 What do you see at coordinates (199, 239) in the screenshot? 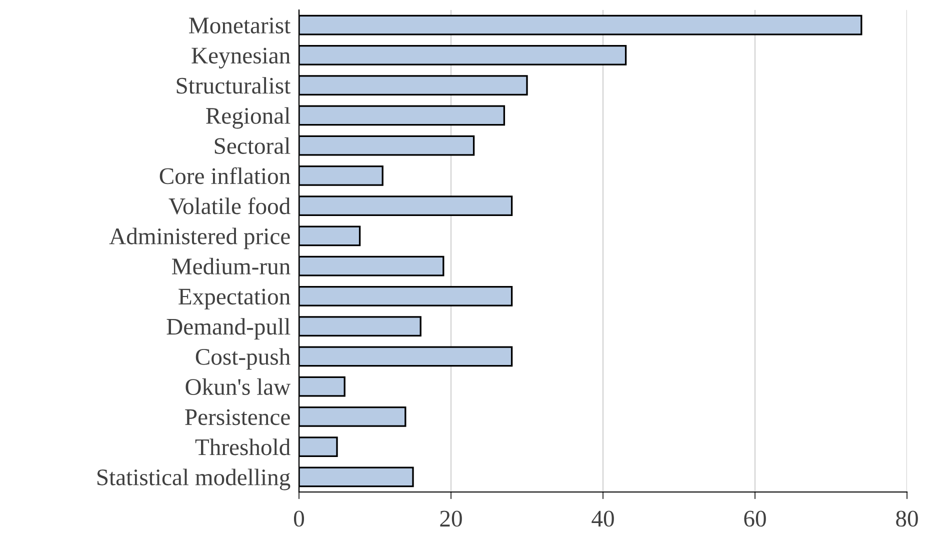
I see `y-tick-label: Administered price` at bounding box center [199, 239].